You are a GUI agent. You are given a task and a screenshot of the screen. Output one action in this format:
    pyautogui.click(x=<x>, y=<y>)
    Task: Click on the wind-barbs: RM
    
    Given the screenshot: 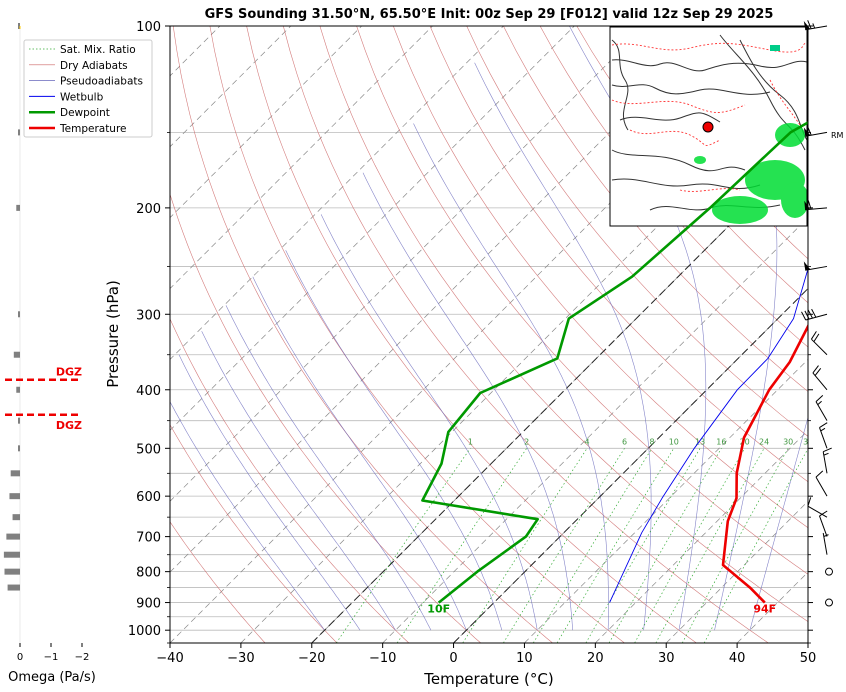 What is the action you would take?
    pyautogui.click(x=822, y=313)
    